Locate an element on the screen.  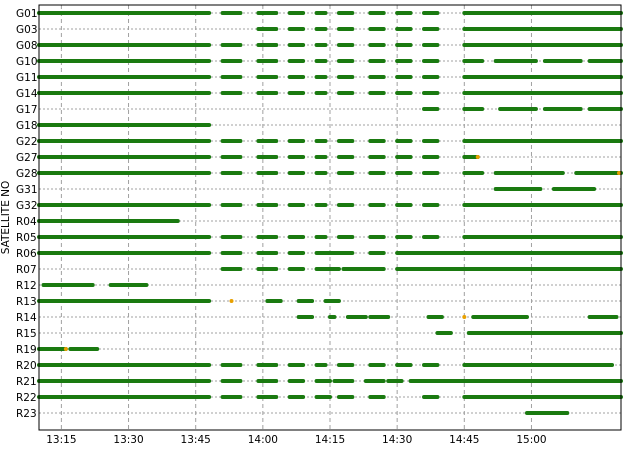
satellite-label: R23 is located at coordinates (26, 414).